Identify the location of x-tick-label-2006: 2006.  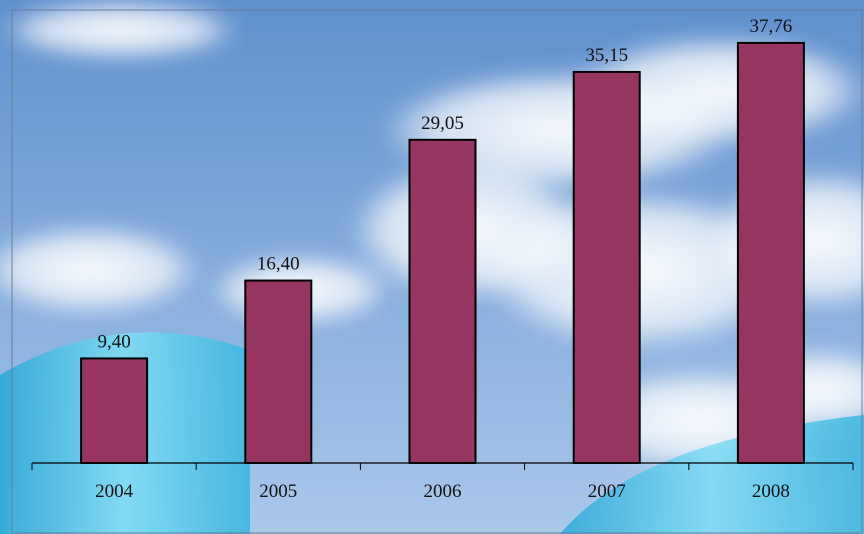
(443, 491).